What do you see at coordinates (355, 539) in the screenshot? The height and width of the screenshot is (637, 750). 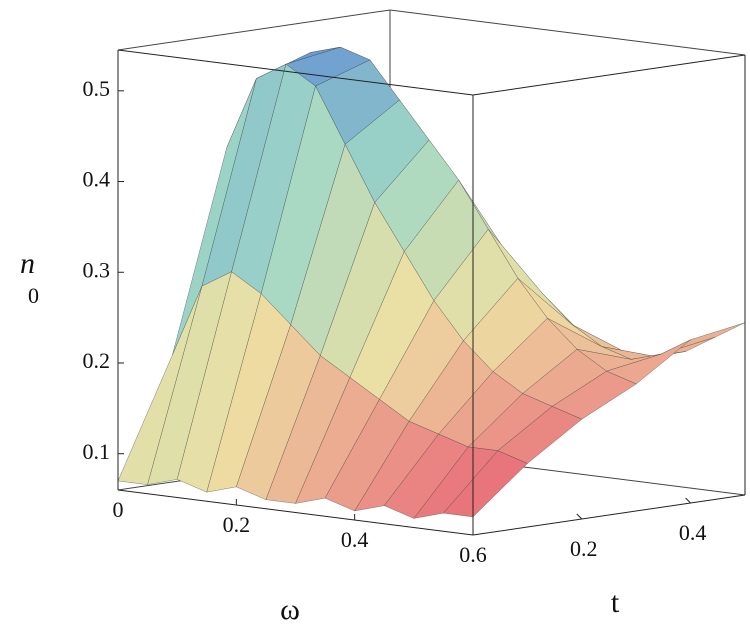 I see `x-tick-label: 0.4` at bounding box center [355, 539].